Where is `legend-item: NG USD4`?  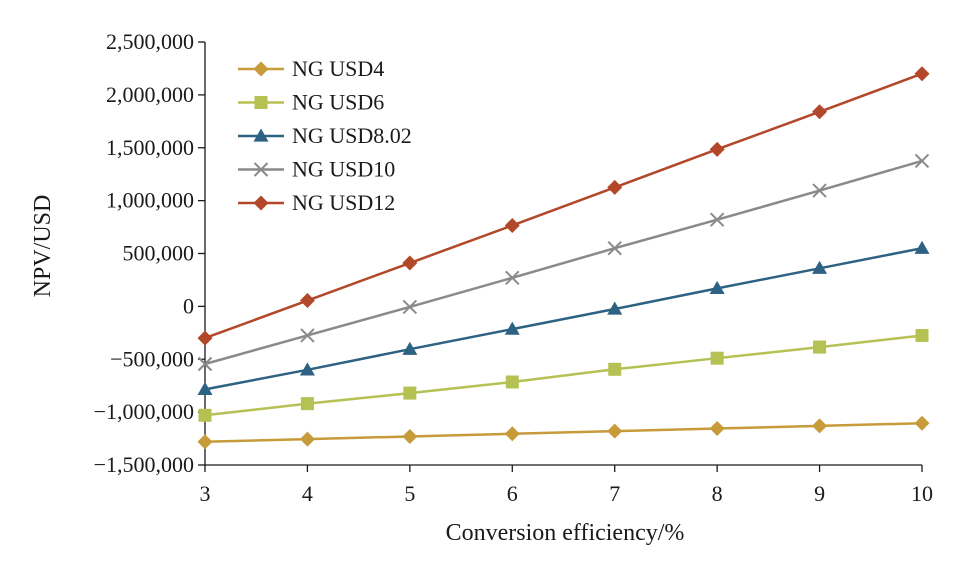
legend-item: NG USD4 is located at coordinates (311, 68).